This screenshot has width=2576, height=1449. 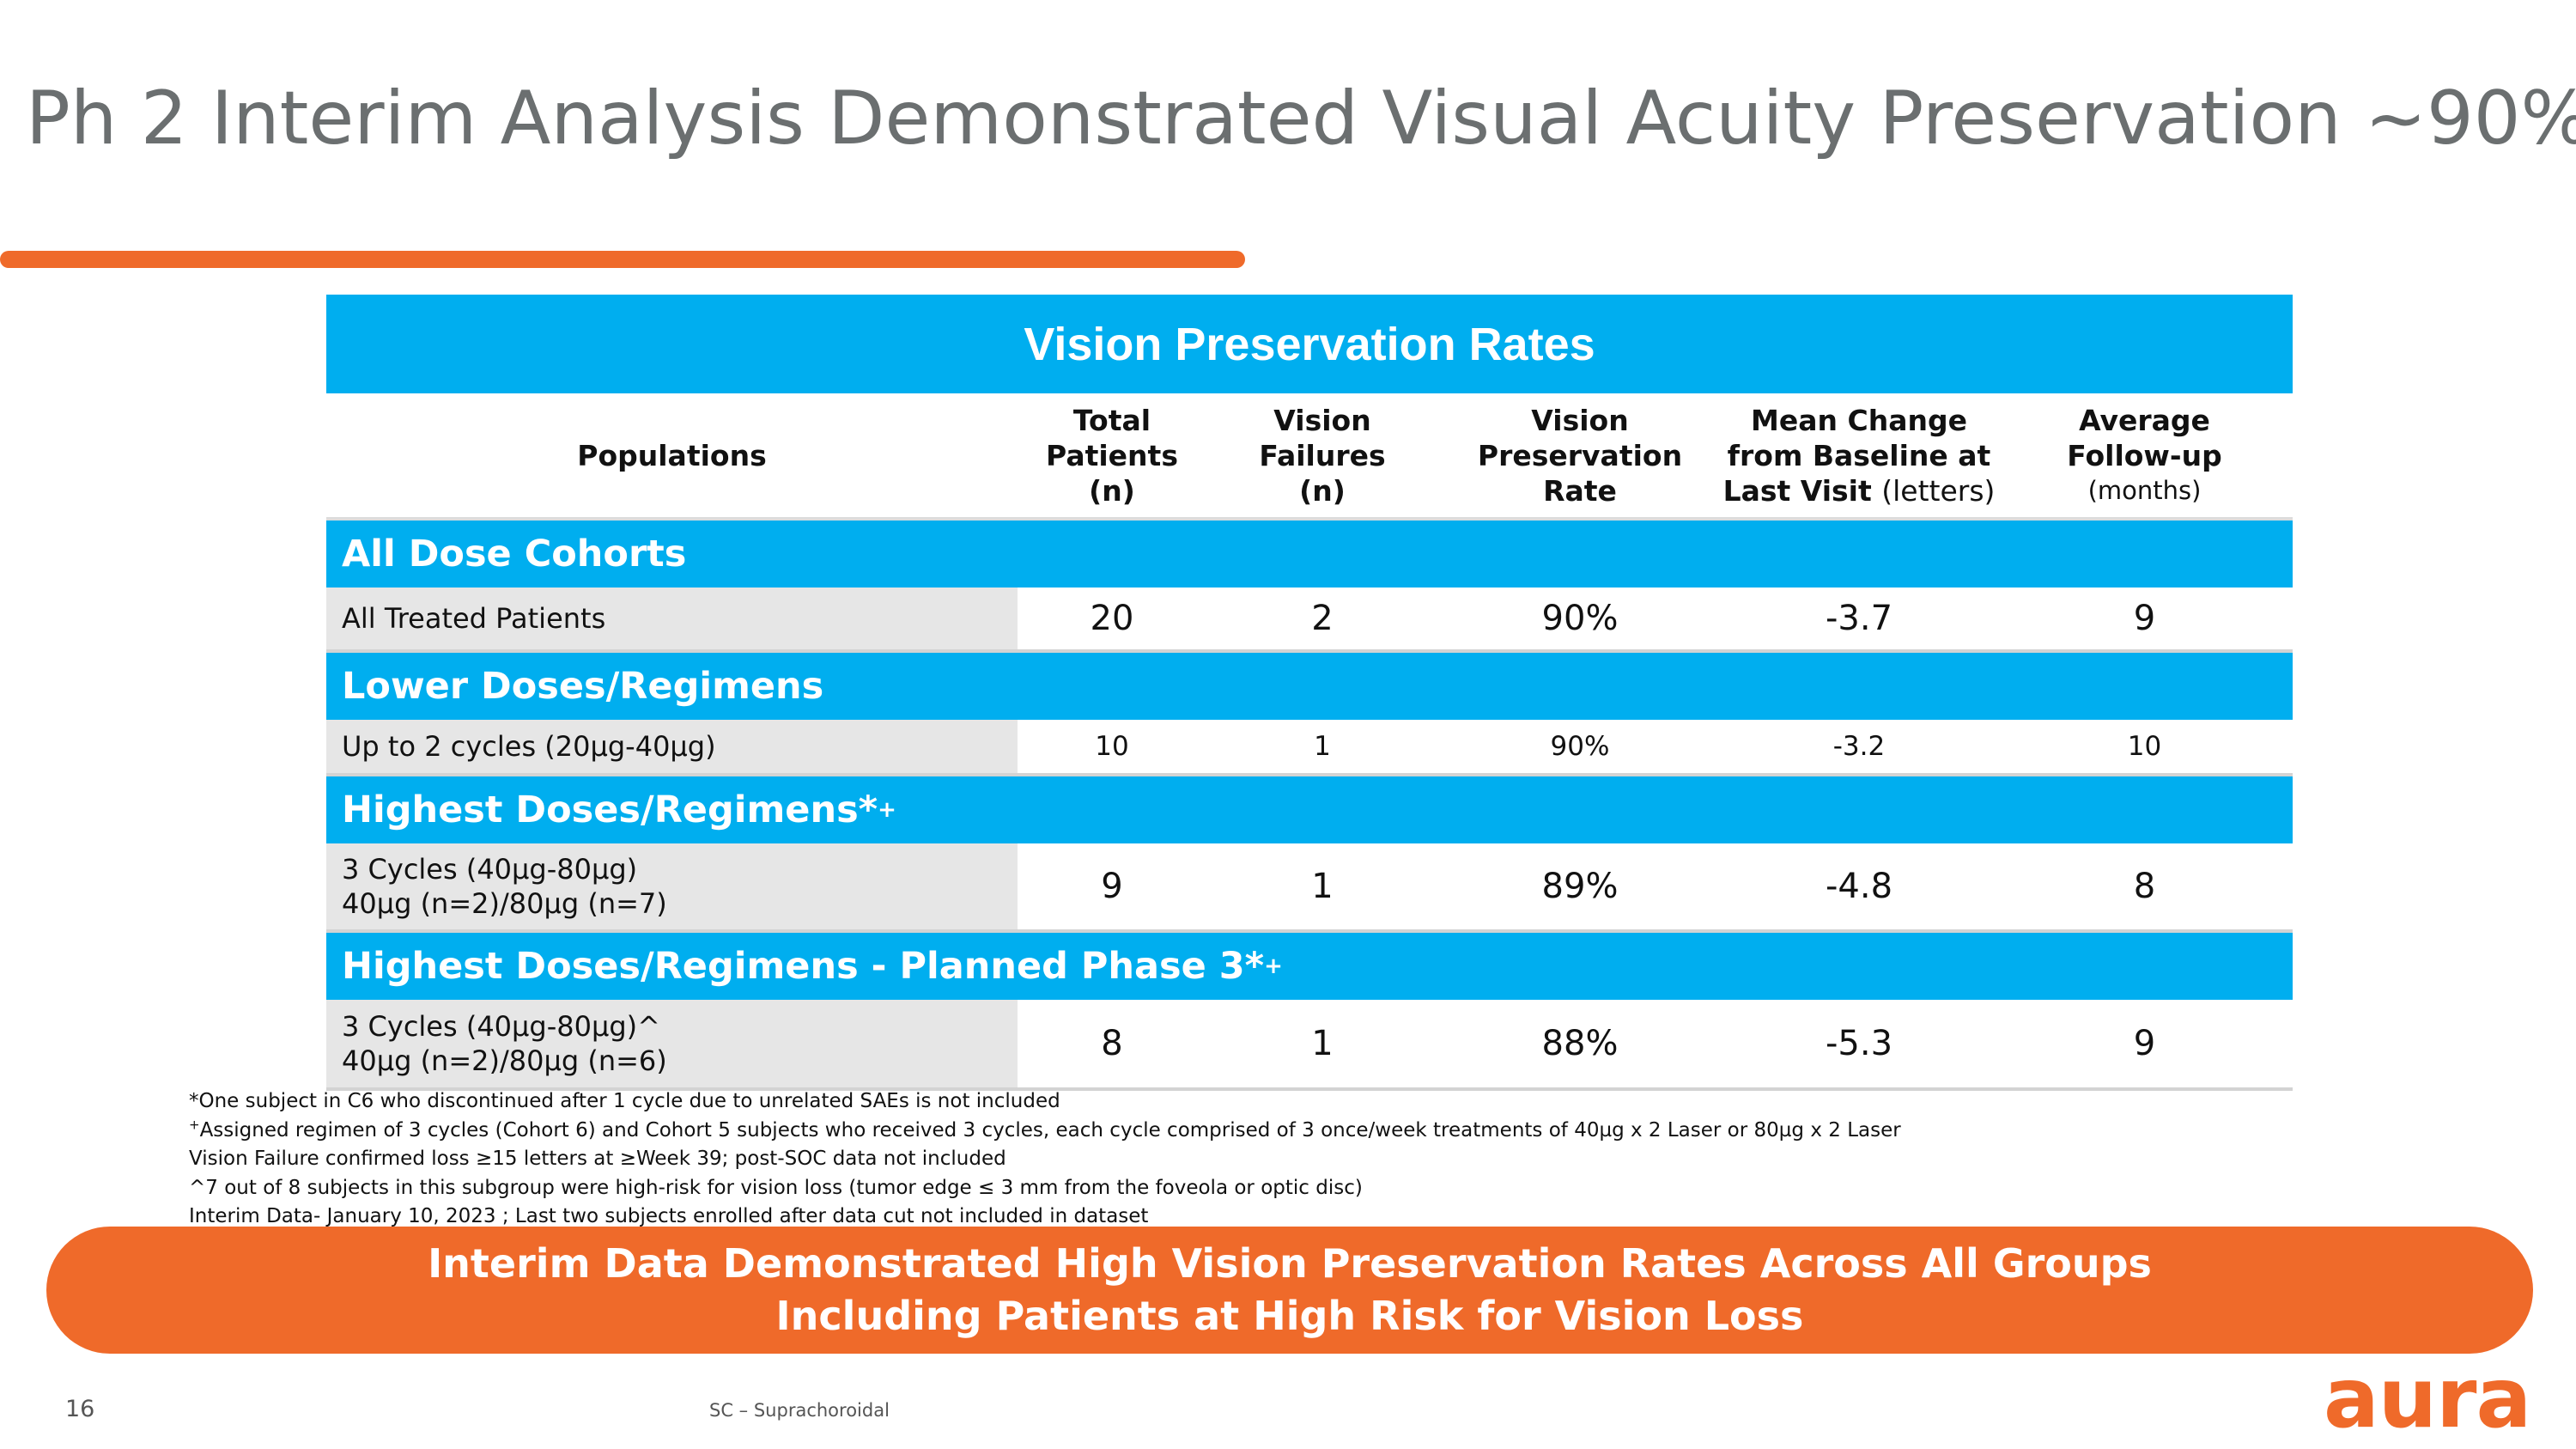 I want to click on title-underline-bar, so click(x=622, y=259).